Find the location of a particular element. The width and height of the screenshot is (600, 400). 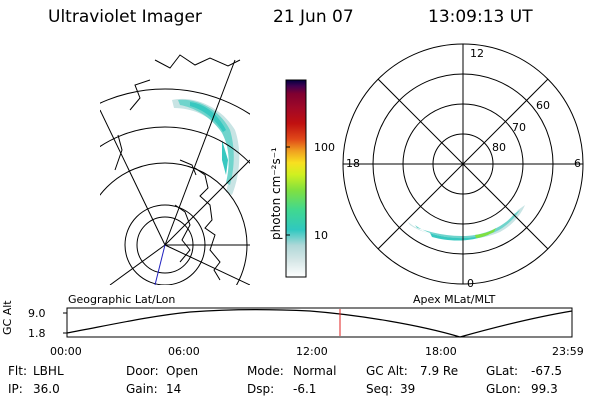

mode-value: Normal is located at coordinates (315, 371).